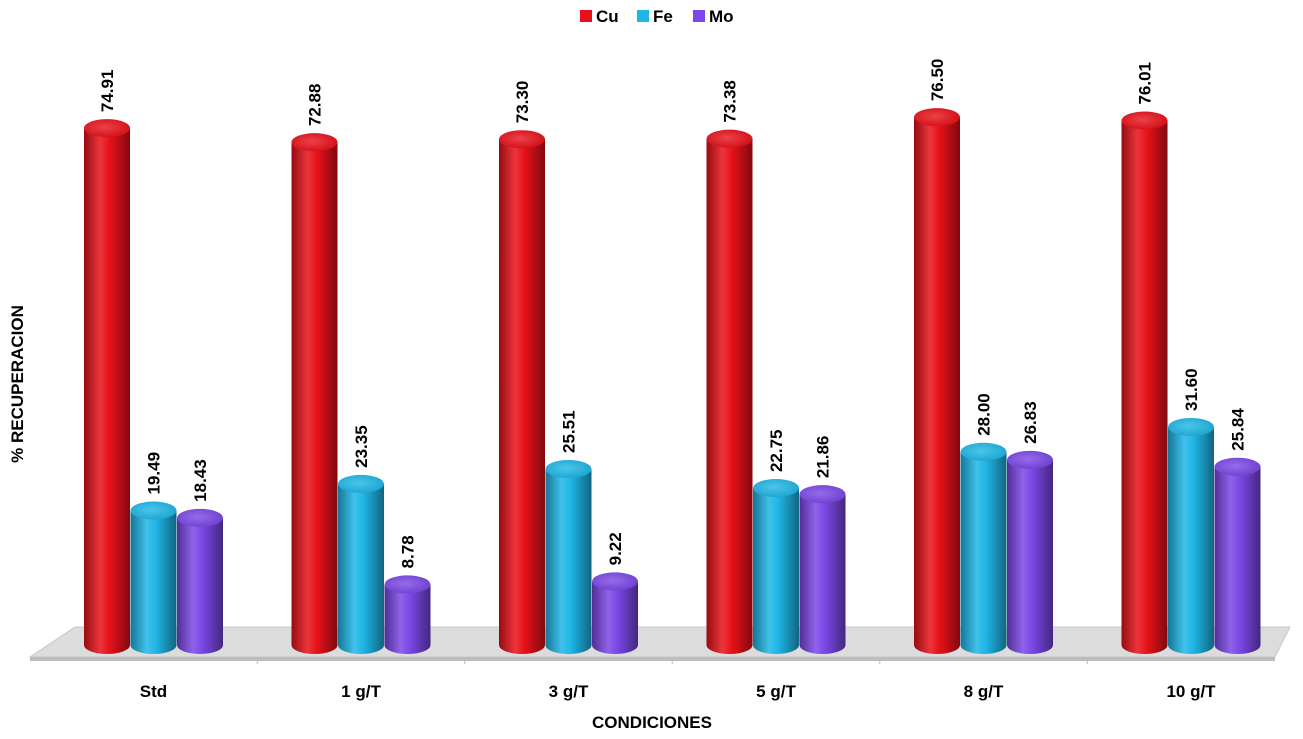 The width and height of the screenshot is (1303, 739). What do you see at coordinates (652, 659) in the screenshot?
I see `floor-front` at bounding box center [652, 659].